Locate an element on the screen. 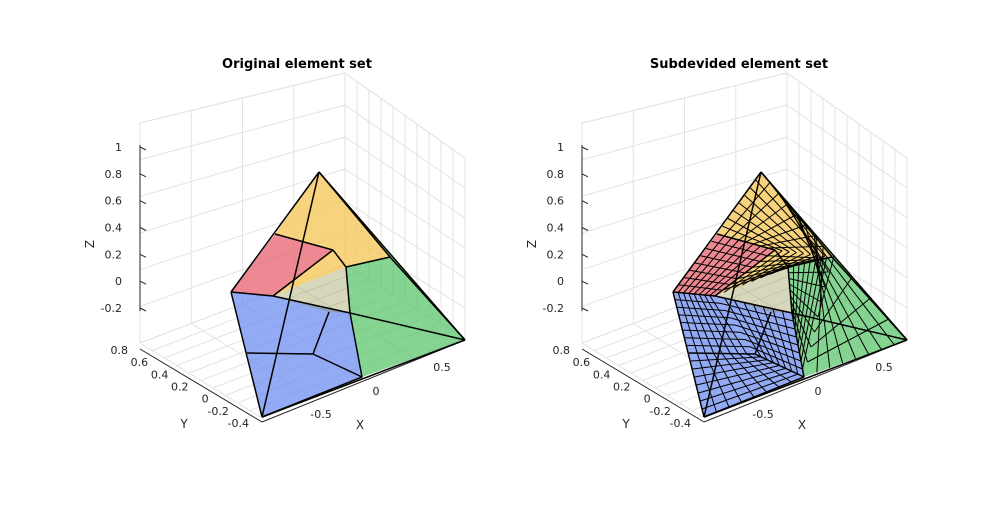 Image resolution: width=1000 pixels, height=510 pixels. x-axis-label: X is located at coordinates (802, 425).